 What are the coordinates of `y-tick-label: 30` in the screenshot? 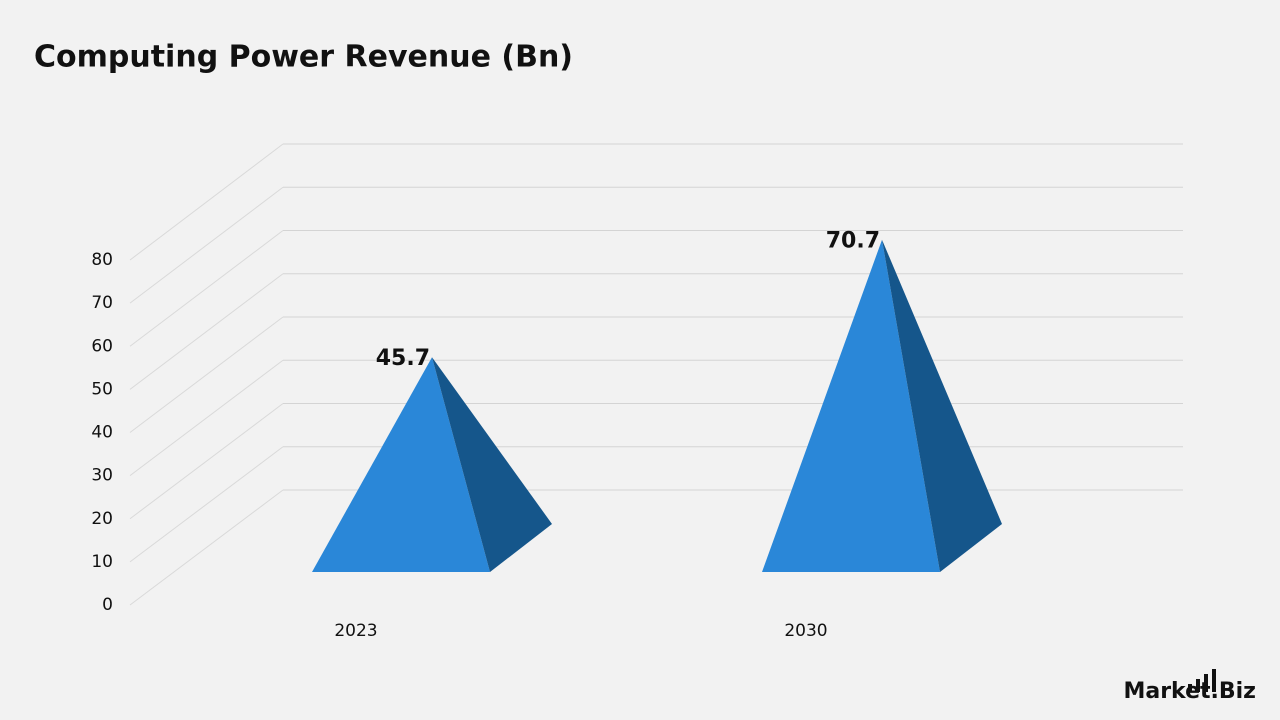 It's located at (102, 476).